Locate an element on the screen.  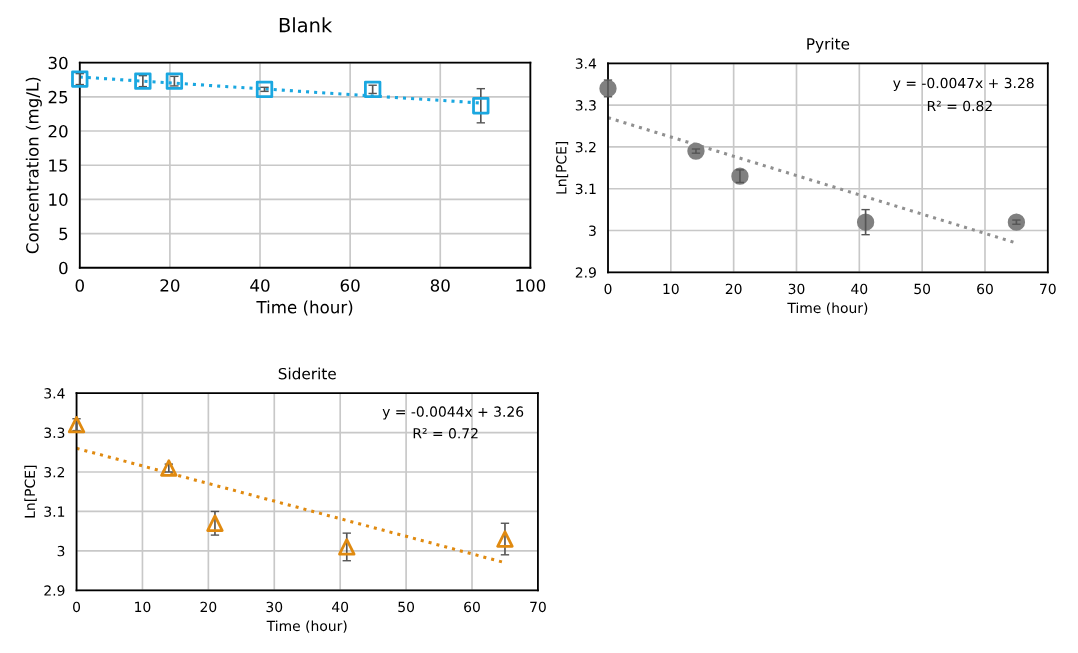
annotation: y = -0.0044x + 3.26 is located at coordinates (453, 413).